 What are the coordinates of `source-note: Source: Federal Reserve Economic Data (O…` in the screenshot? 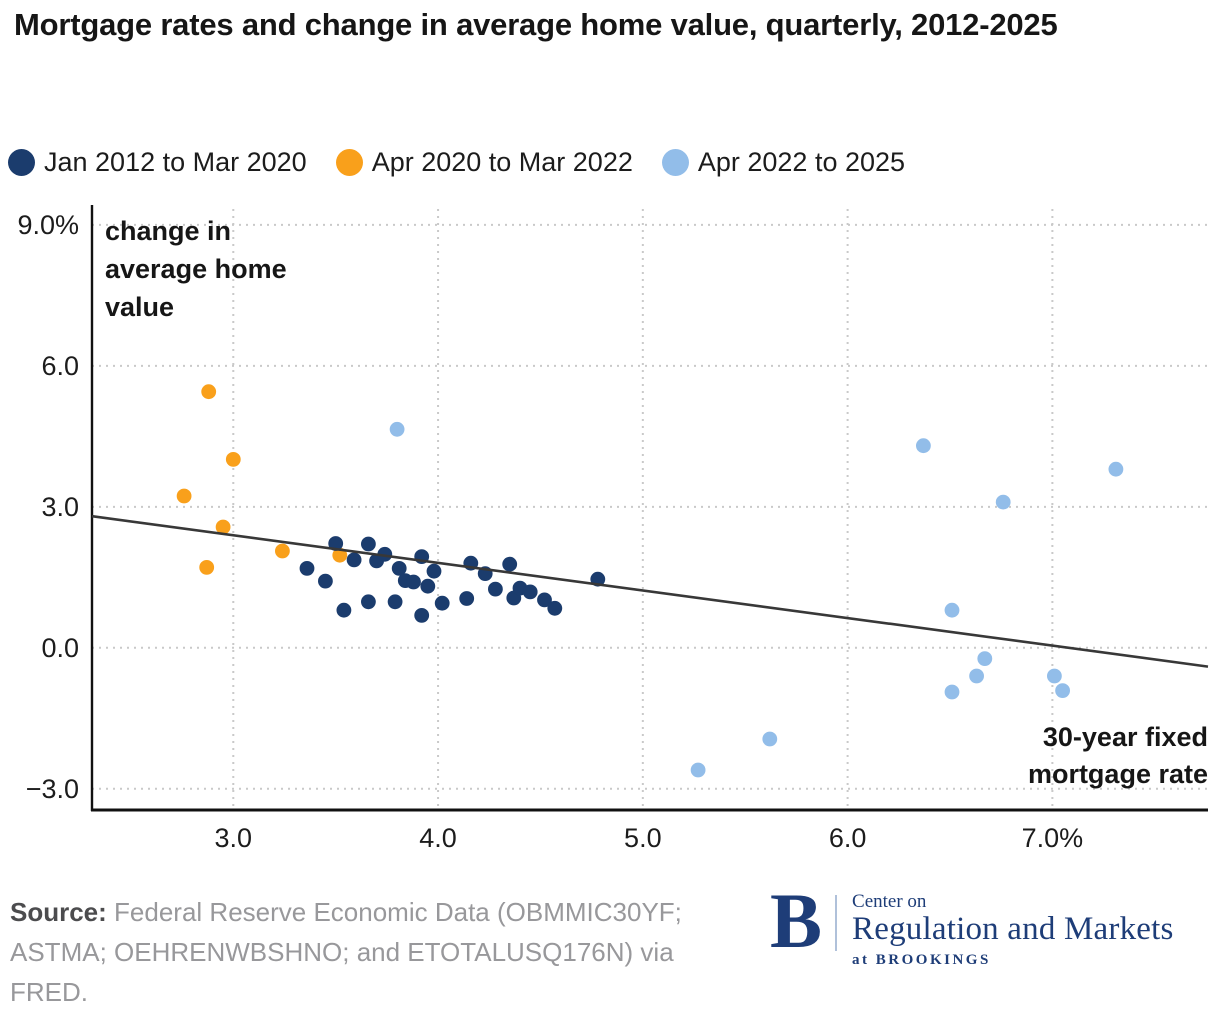 It's located at (367, 952).